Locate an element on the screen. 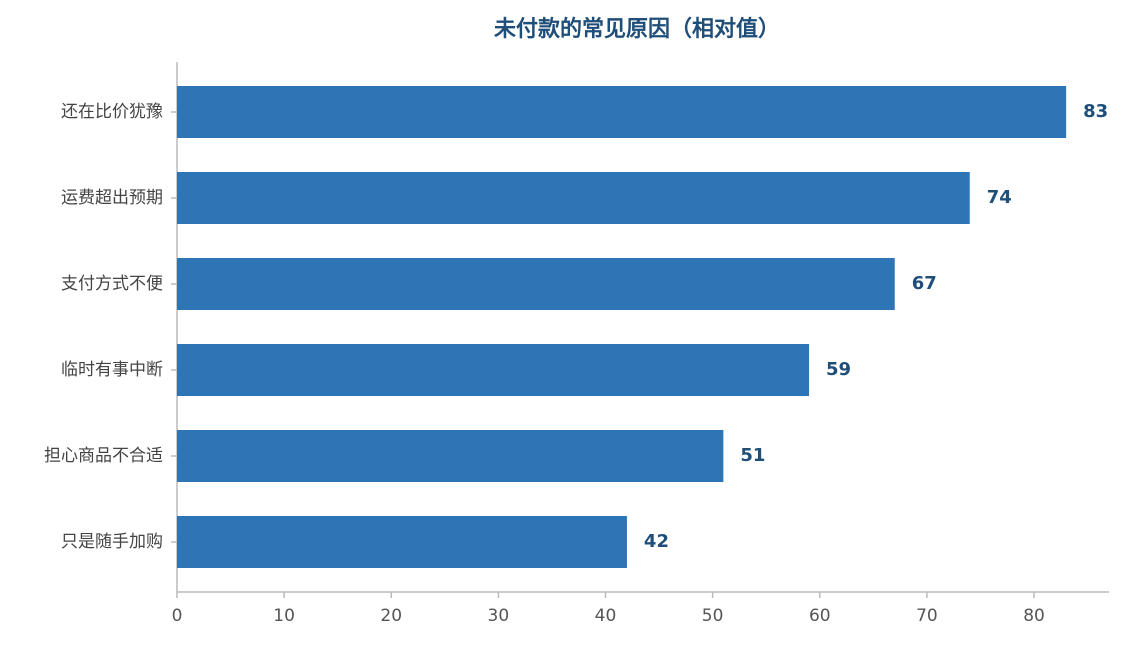  value-label: 67 is located at coordinates (924, 283).